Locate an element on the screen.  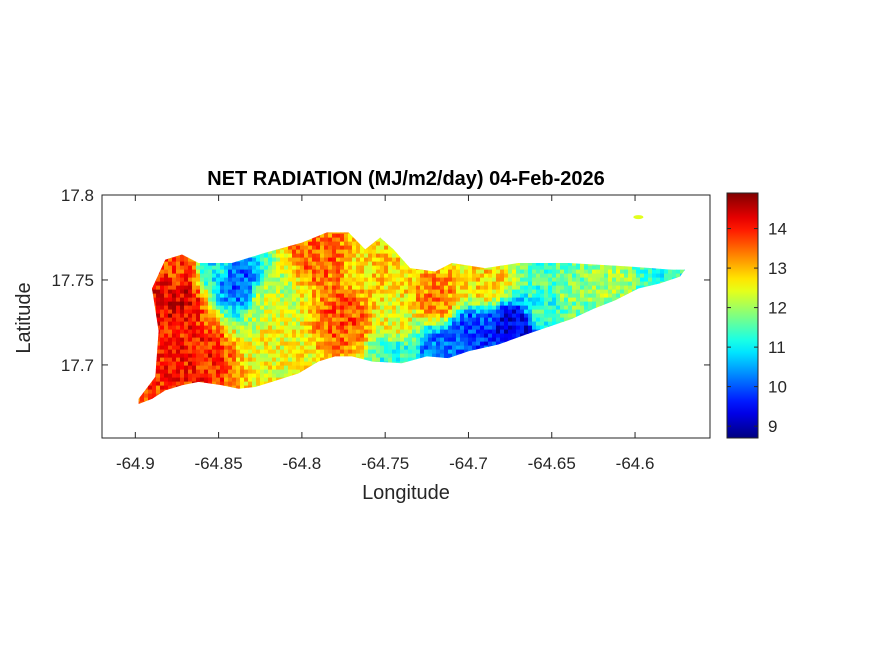
y-axis-label: Latitude is located at coordinates (24, 317).